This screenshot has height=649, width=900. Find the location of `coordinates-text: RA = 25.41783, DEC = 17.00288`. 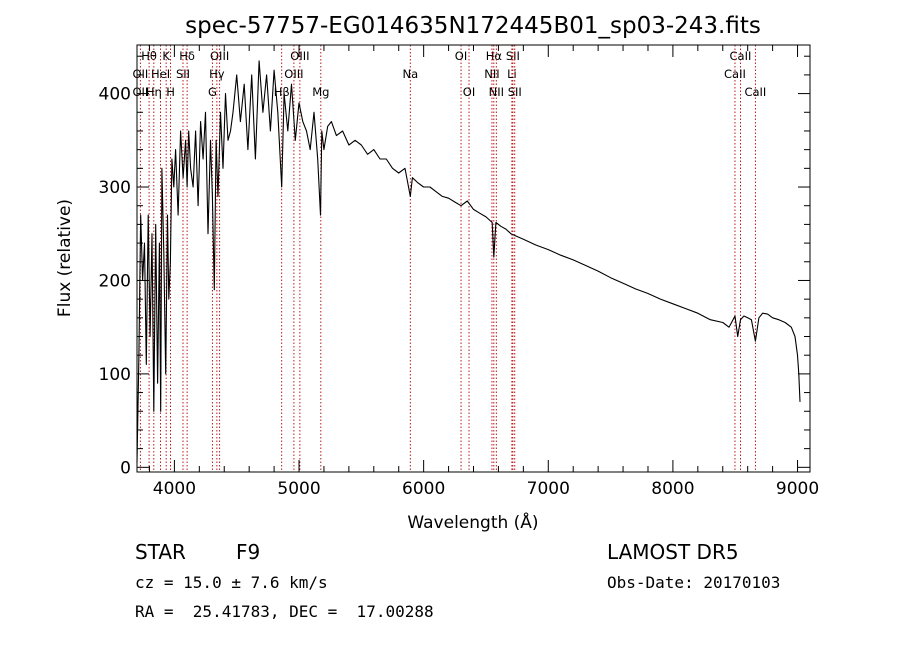

coordinates-text: RA = 25.41783, DEC = 17.00288 is located at coordinates (284, 611).